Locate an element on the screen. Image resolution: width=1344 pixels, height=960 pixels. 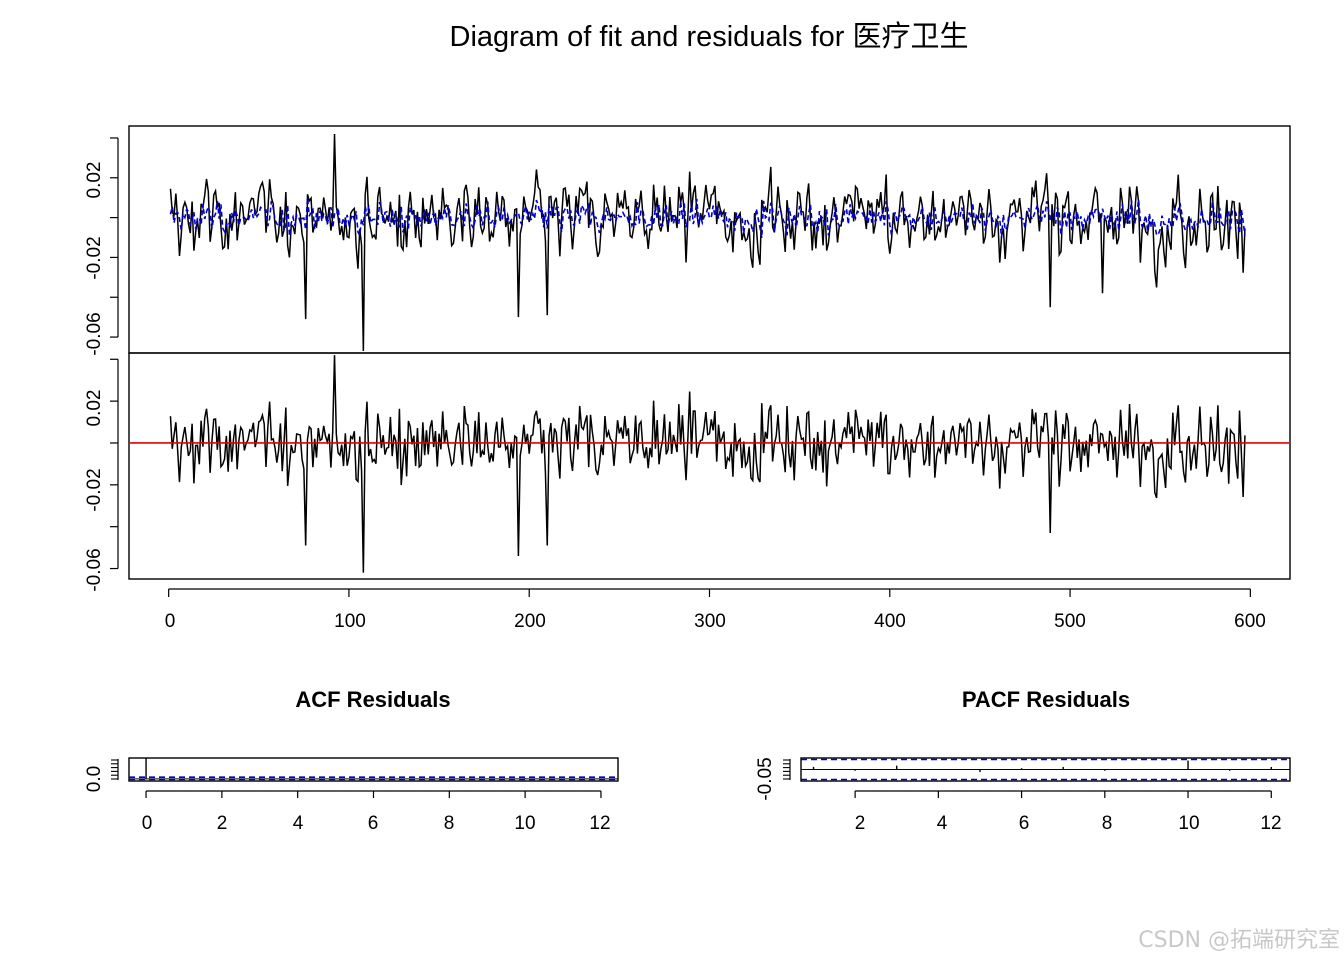
res-xtick-label: 400 is located at coordinates (890, 621).